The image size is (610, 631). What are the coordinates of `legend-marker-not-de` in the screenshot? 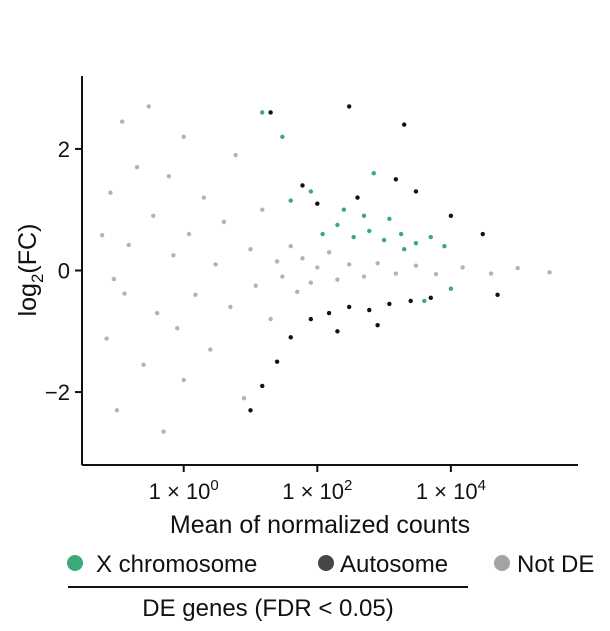 It's located at (502, 563).